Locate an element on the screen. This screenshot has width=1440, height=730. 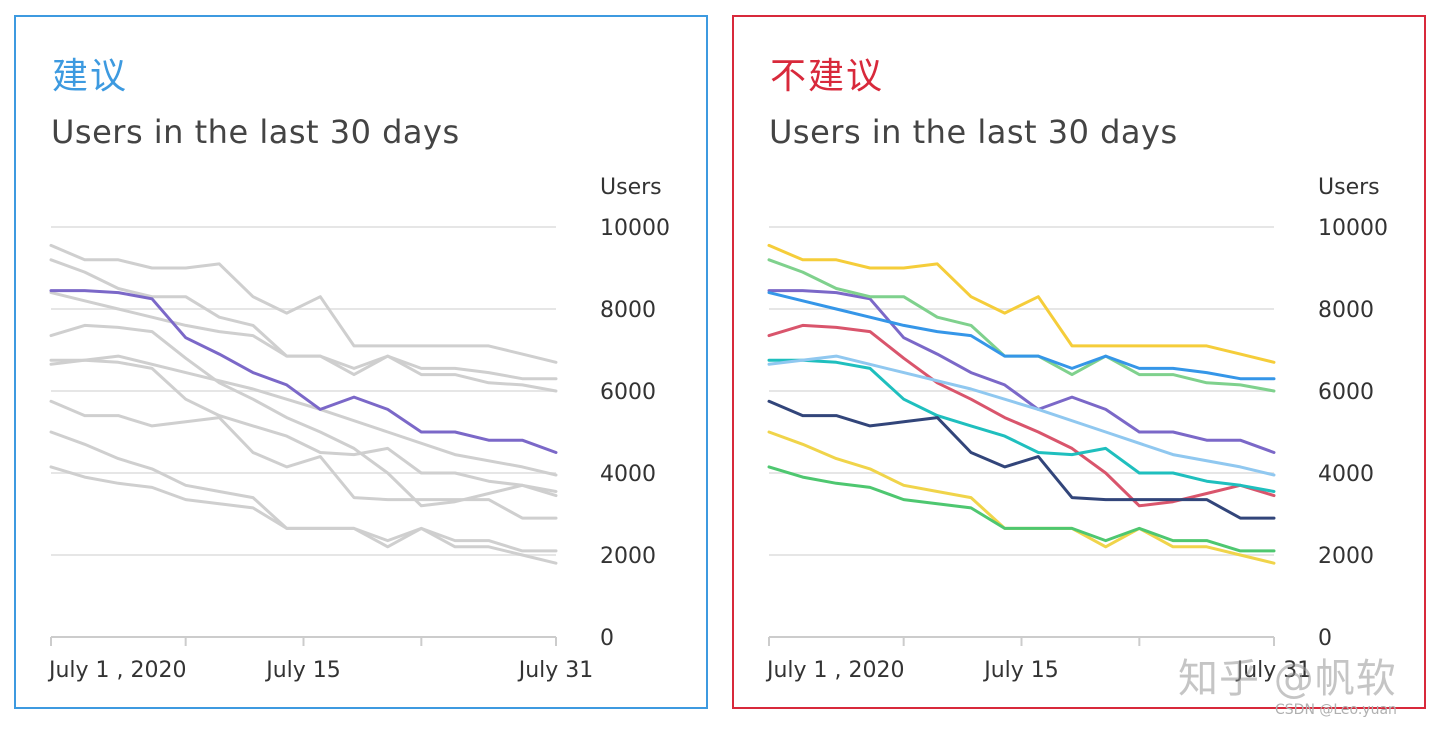
watermark-main: 知乎 @帆软 is located at coordinates (1287, 679).